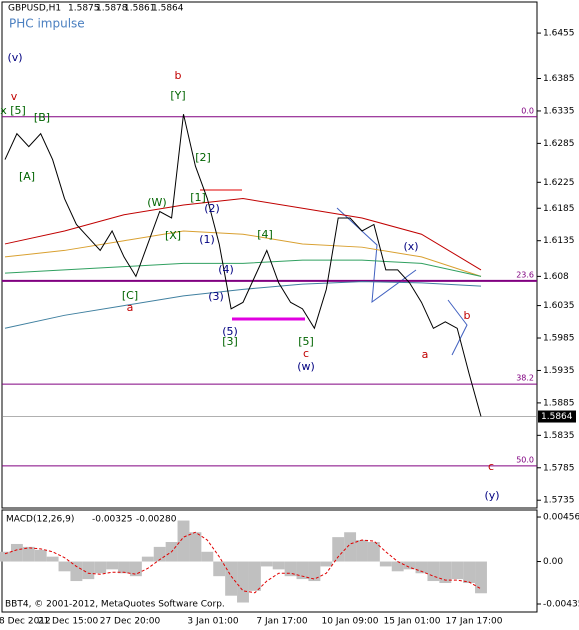  I want to click on x-tick-label: 18 Dec 2012, so click(25, 622).